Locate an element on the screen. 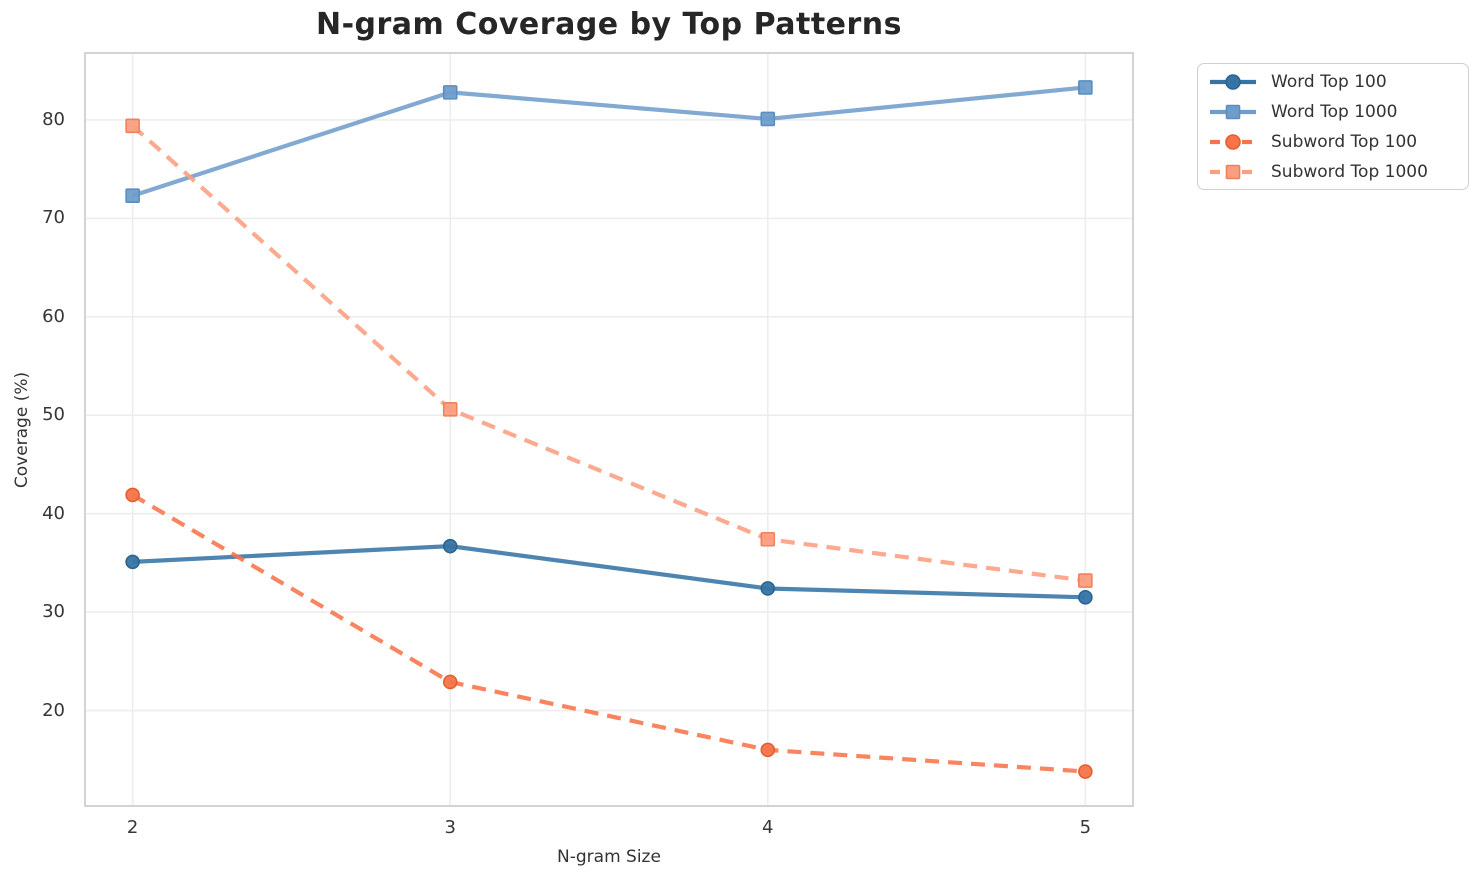  x-tick-label: 2 is located at coordinates (132, 827).